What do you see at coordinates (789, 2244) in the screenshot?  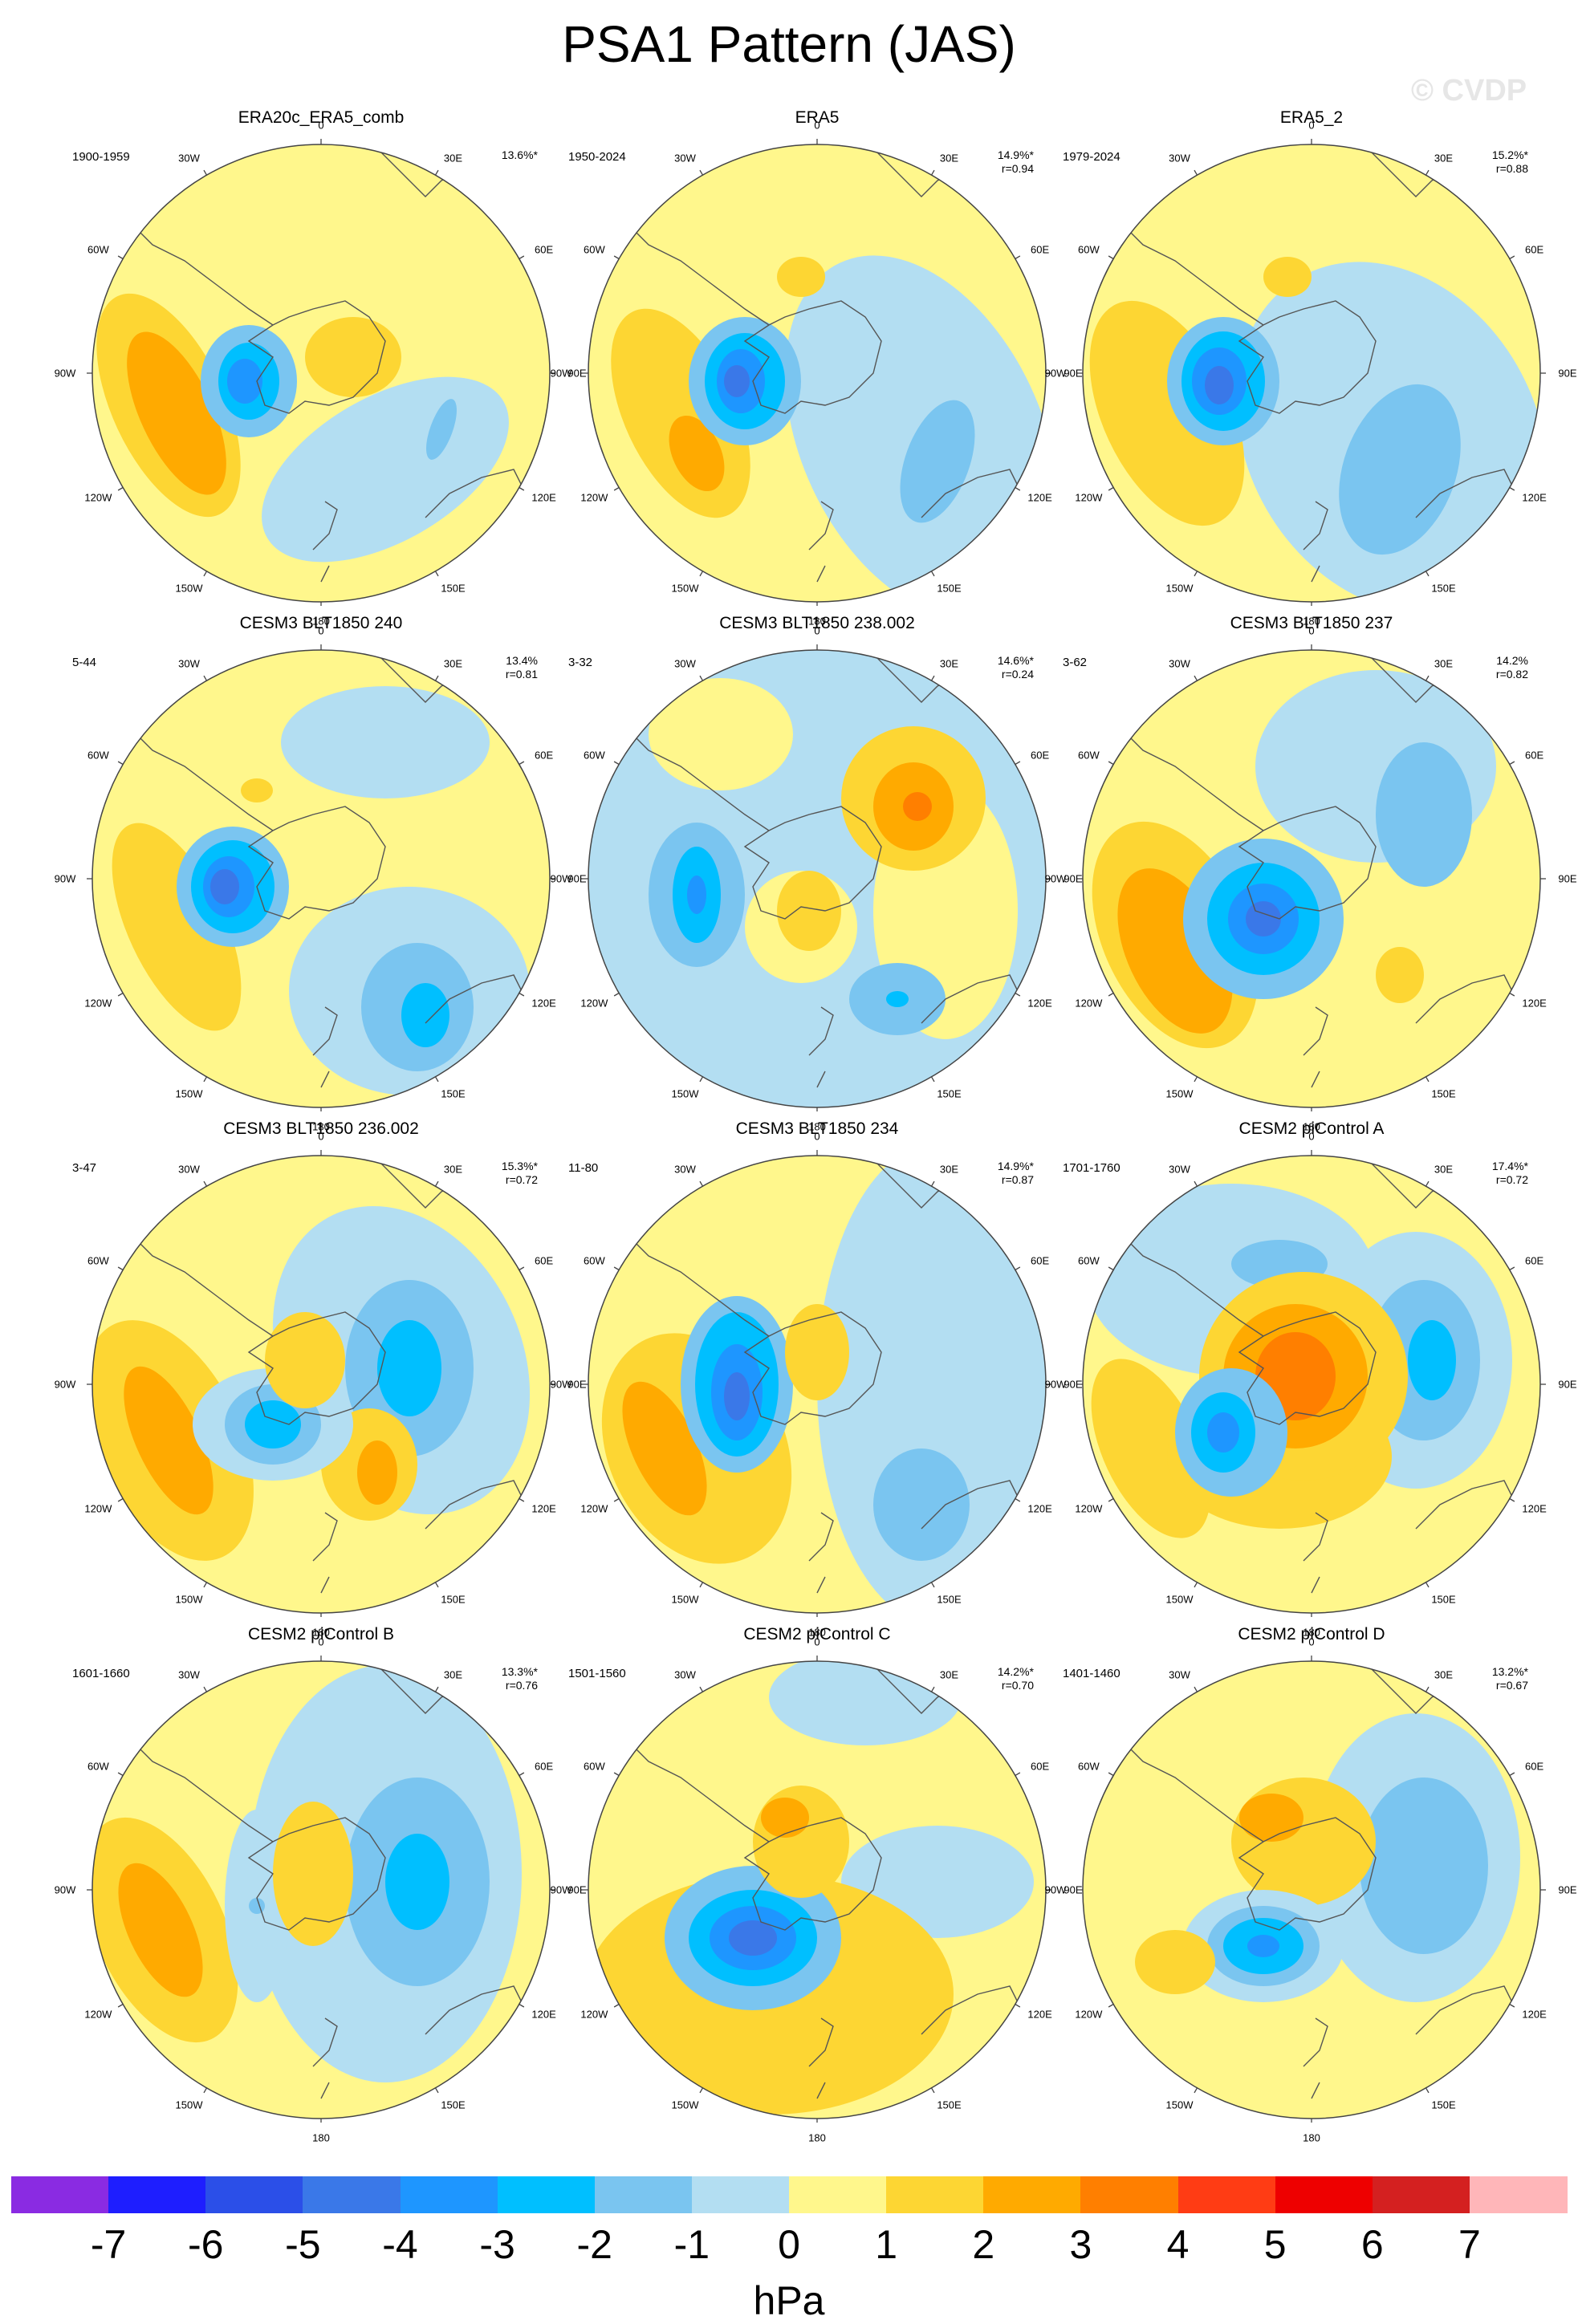 I see `colorbar-label: 0` at bounding box center [789, 2244].